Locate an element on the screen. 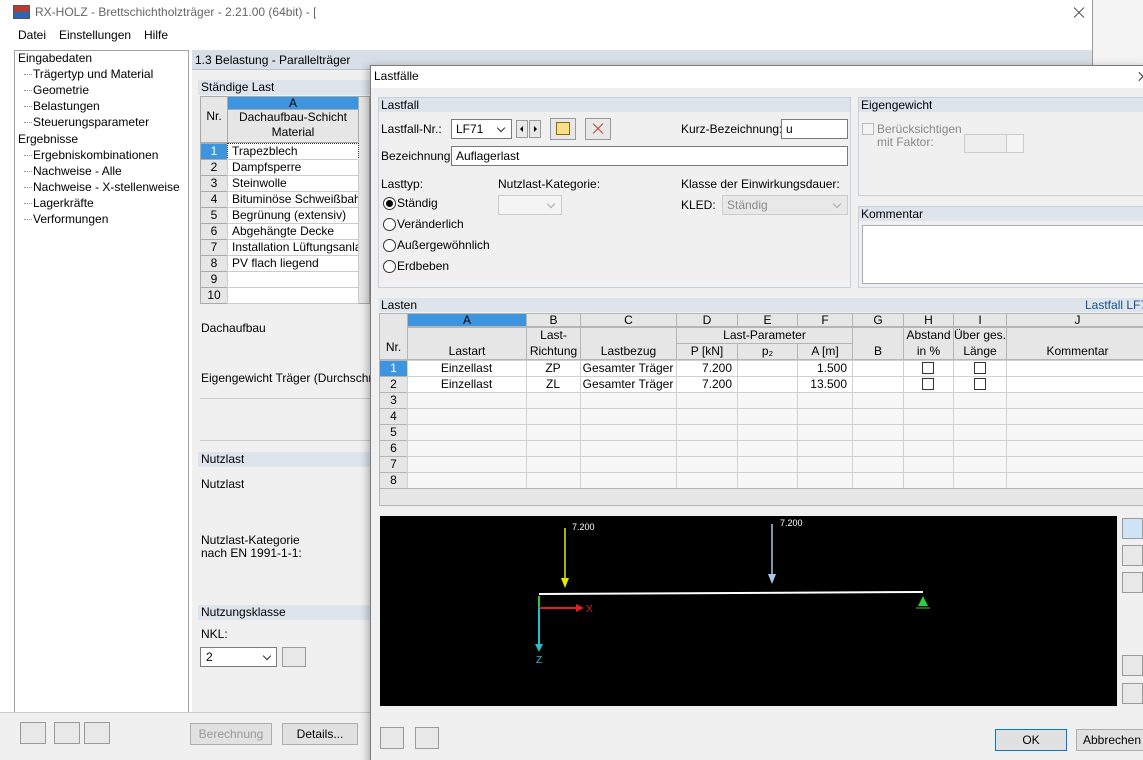  table-cell: Installation Lüftungsanlag is located at coordinates (293, 247).